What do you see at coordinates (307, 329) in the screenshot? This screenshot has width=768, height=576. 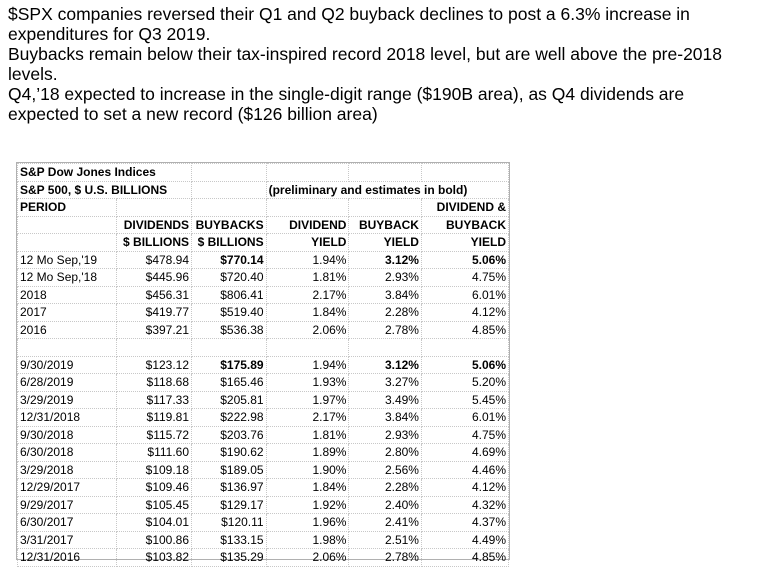 I see `cell-div-yield: 2.06%` at bounding box center [307, 329].